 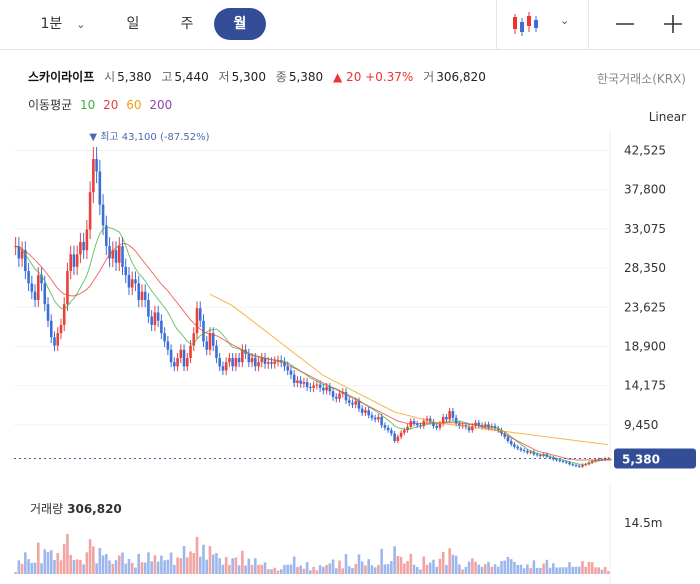 What do you see at coordinates (240, 24) in the screenshot?
I see `tab-month: 월` at bounding box center [240, 24].